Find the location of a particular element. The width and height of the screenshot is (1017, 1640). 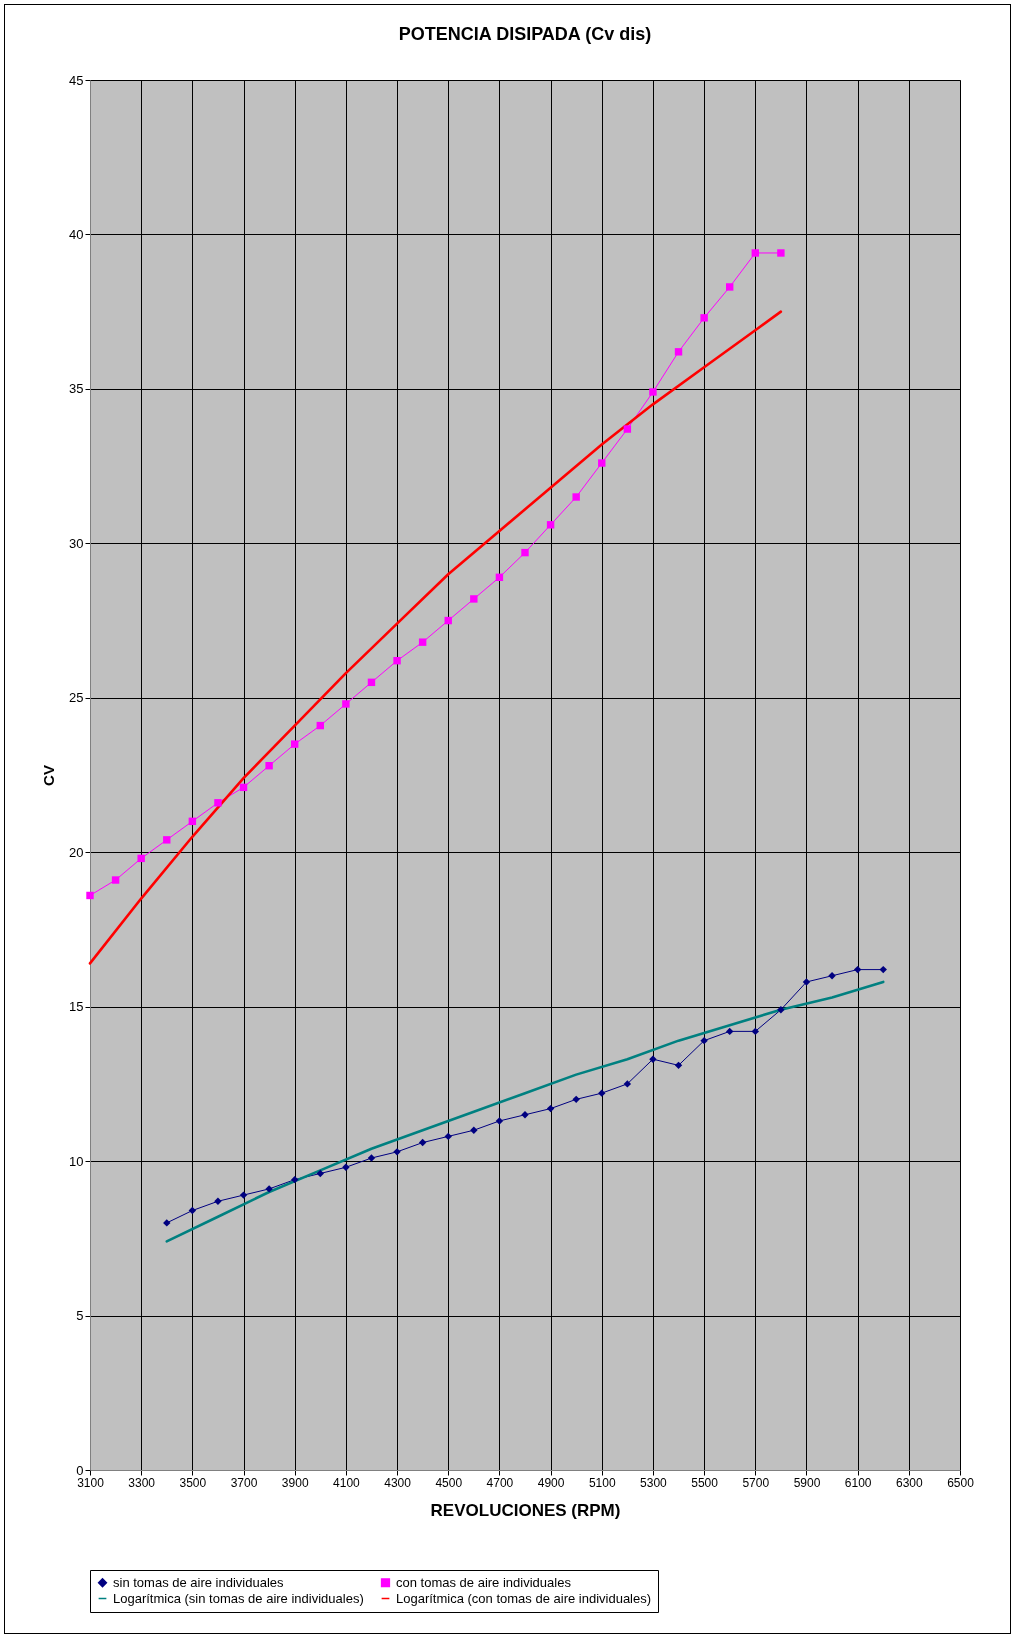

x-tick-label: 3500 is located at coordinates (193, 1482).